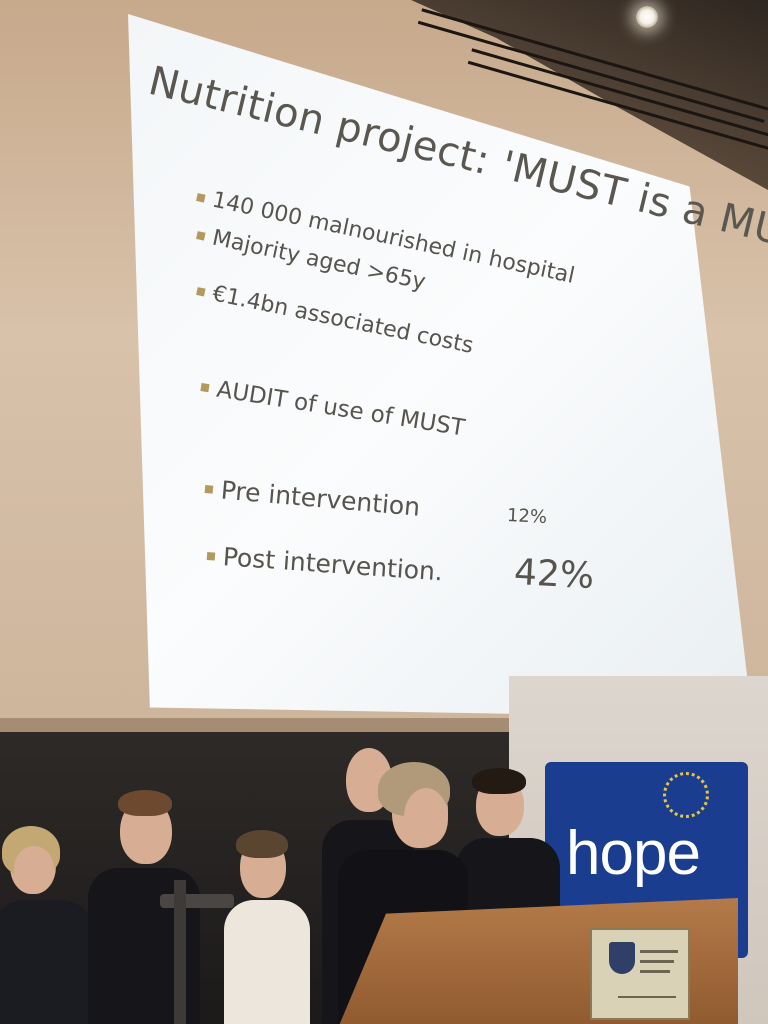 The height and width of the screenshot is (1024, 768). Describe the element at coordinates (640, 974) in the screenshot. I see `lectern-plaque` at that location.